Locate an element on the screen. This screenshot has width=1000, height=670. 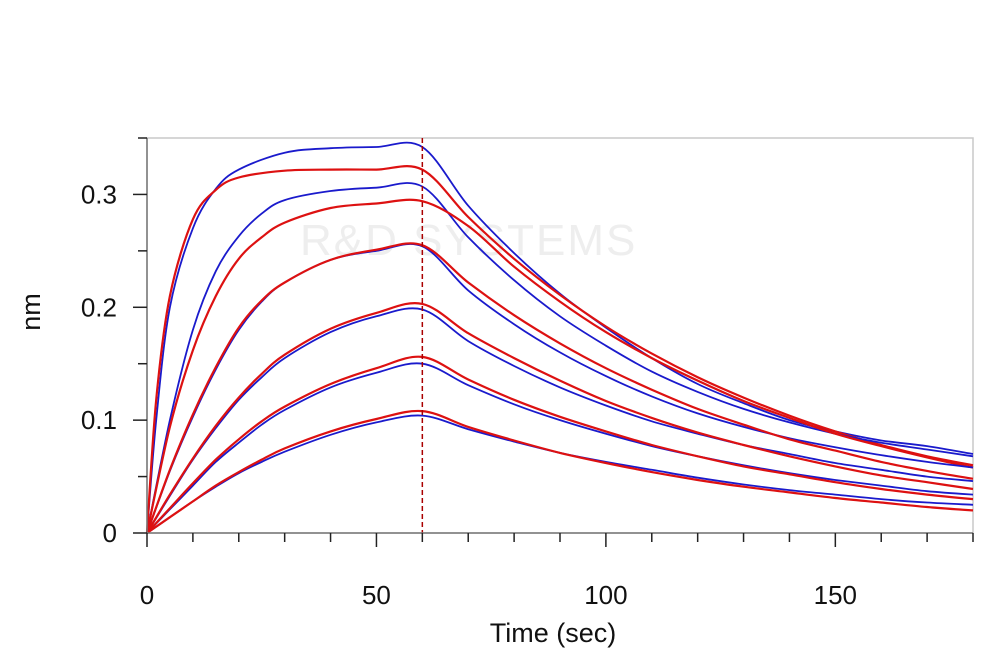
x-tick-label: 50 is located at coordinates (376, 595).